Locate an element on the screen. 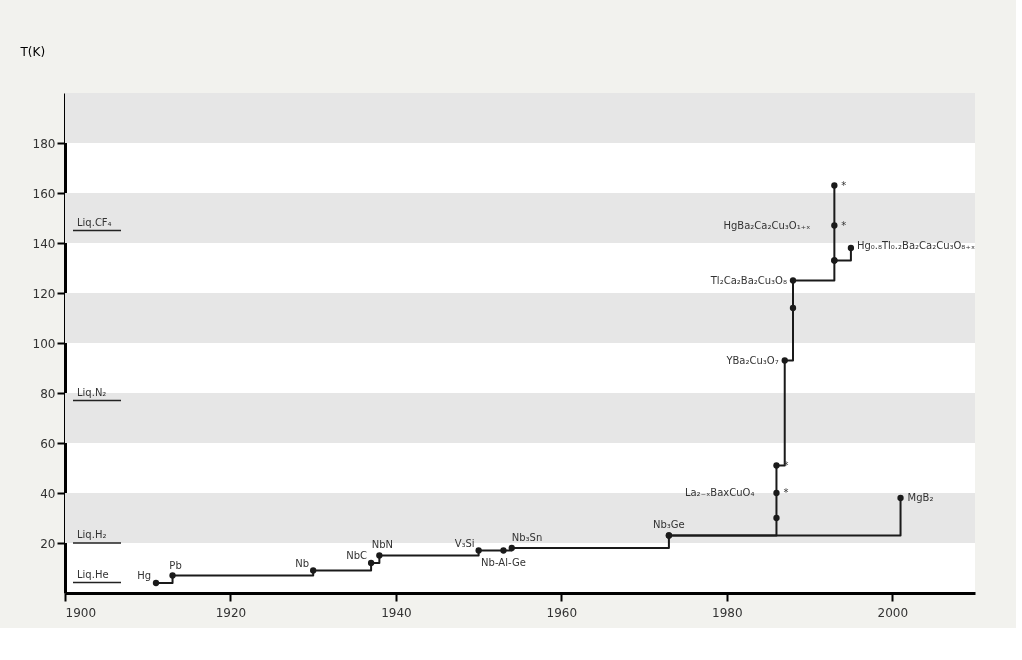  annotation: Nb₃Ge is located at coordinates (669, 524).